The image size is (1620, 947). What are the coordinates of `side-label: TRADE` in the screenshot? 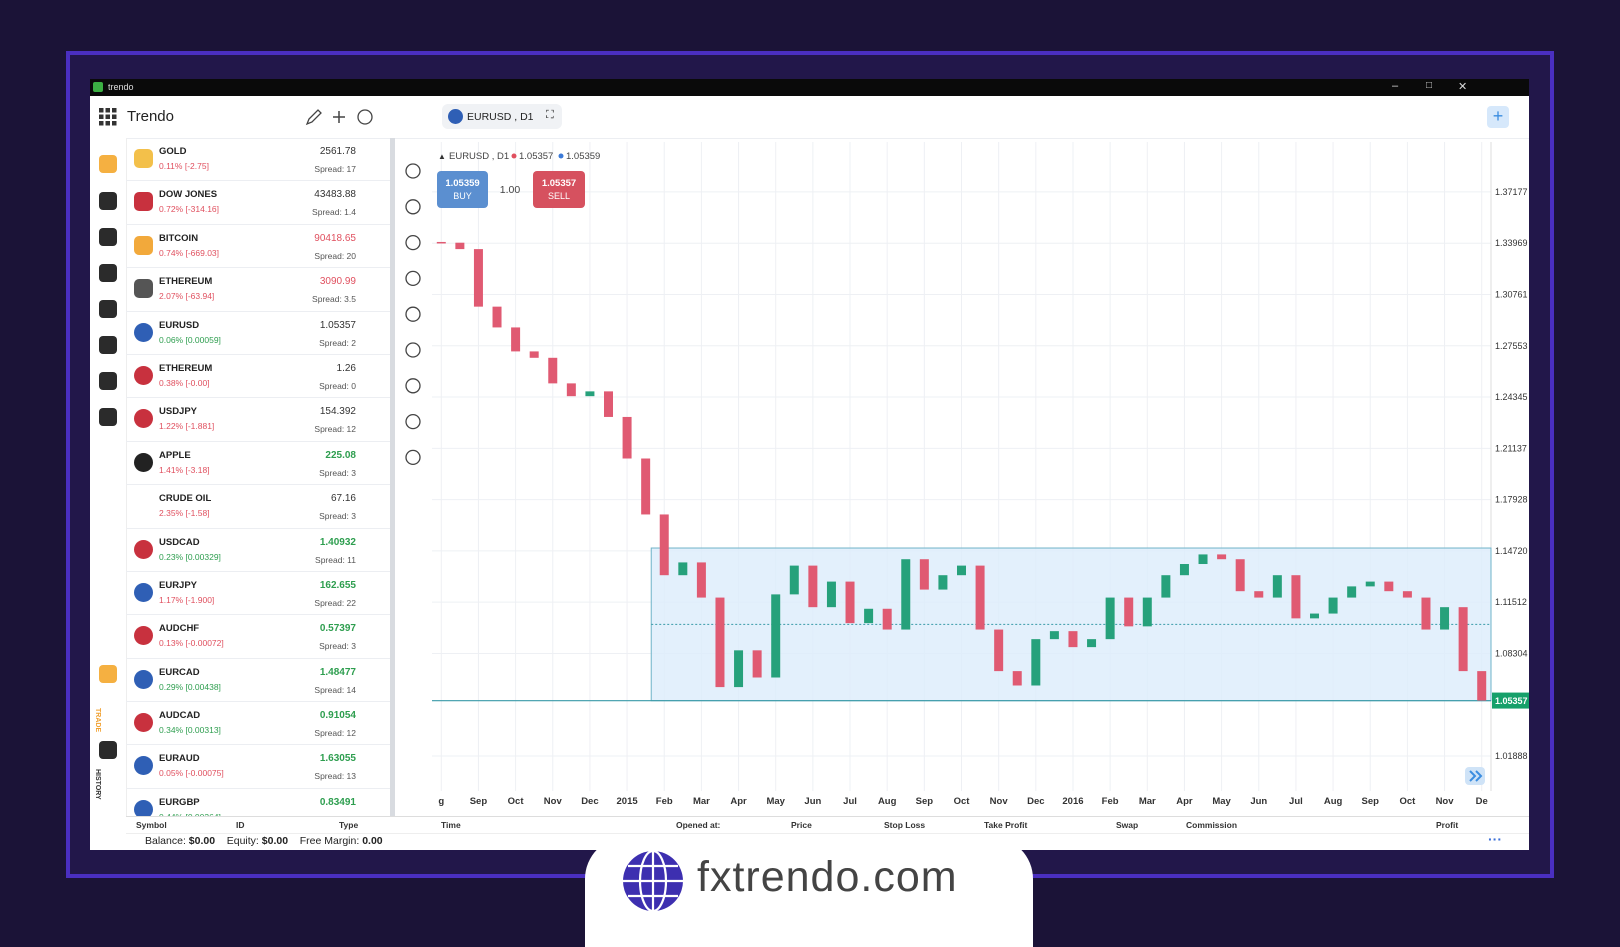 It's located at (97, 720).